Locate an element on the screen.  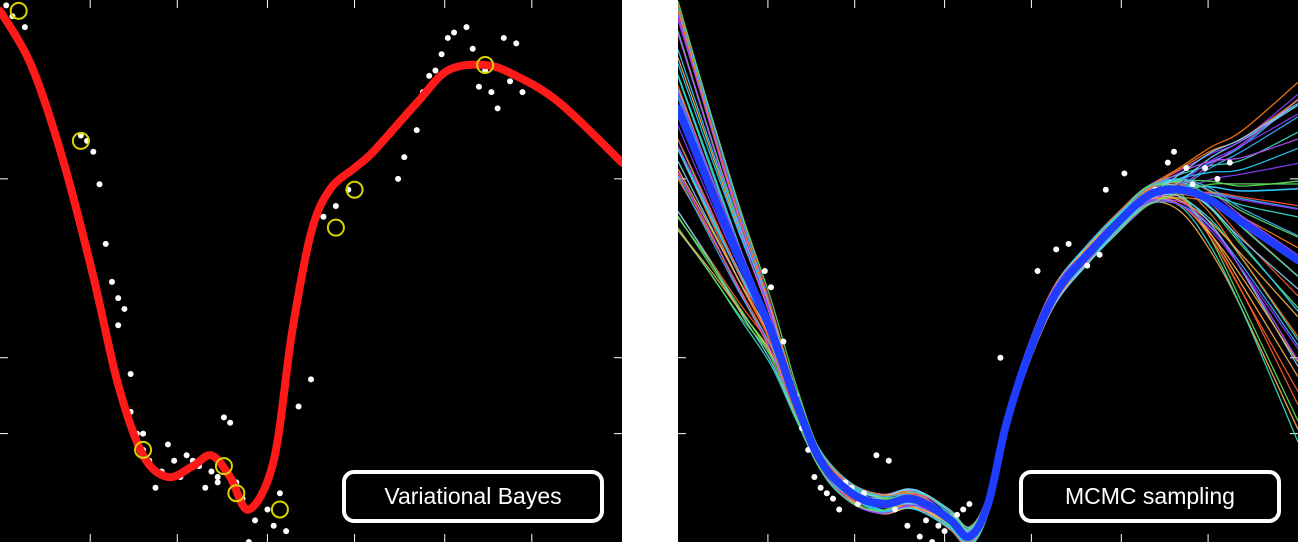
variational-bayes-label: Variational Bayes is located at coordinates (473, 496).